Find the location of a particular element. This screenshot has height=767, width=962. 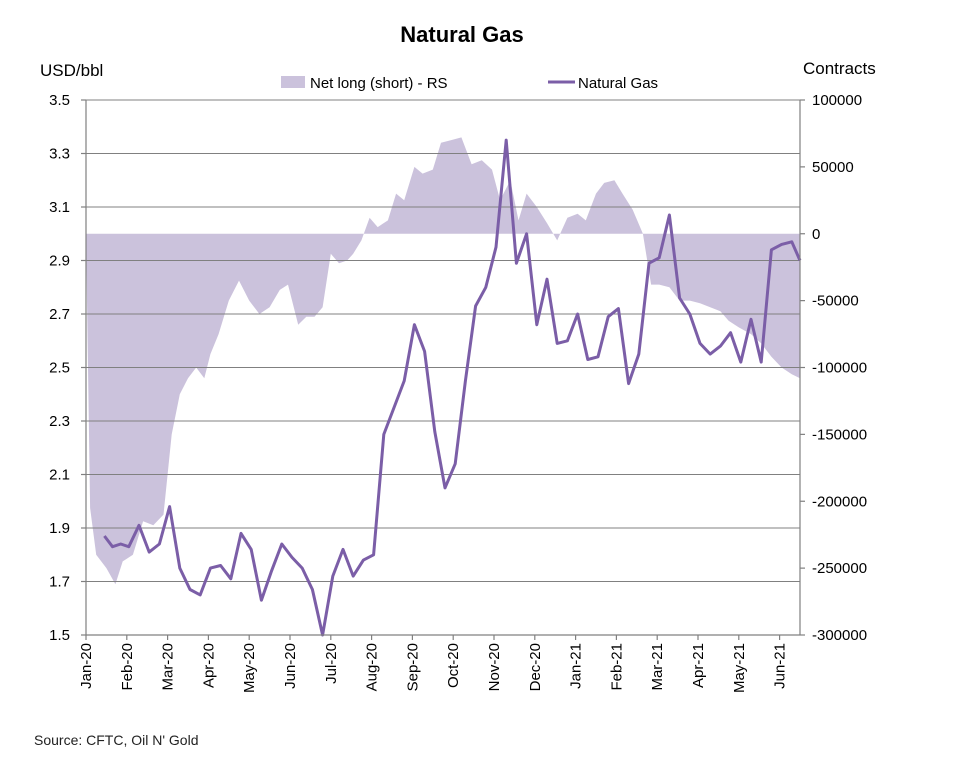

left-tick-label: 2.3 is located at coordinates (59, 421).